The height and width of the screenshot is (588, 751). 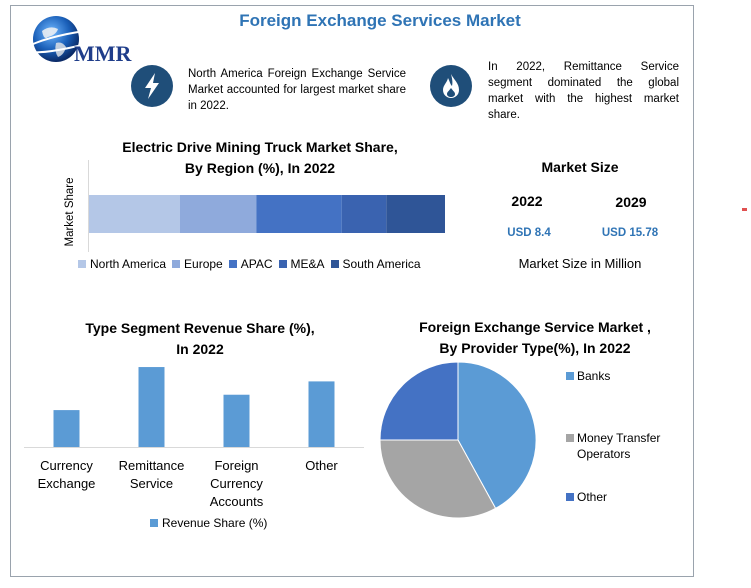 I want to click on revenue-legend-swatch, so click(x=154, y=523).